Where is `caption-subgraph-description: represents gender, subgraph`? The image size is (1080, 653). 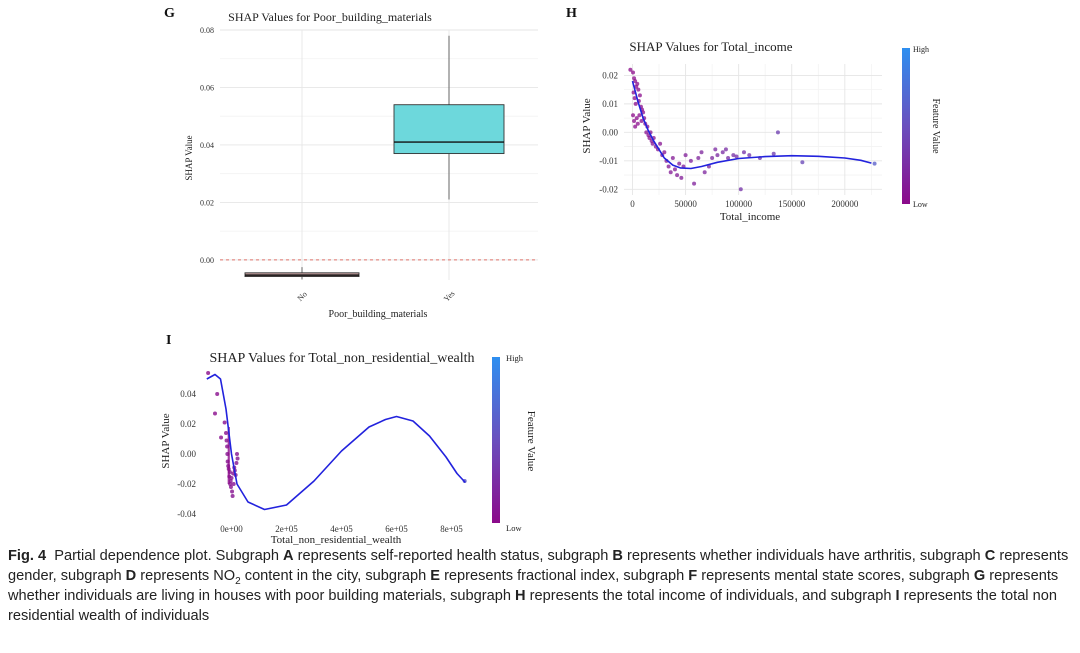 caption-subgraph-description: represents gender, subgraph is located at coordinates (538, 566).